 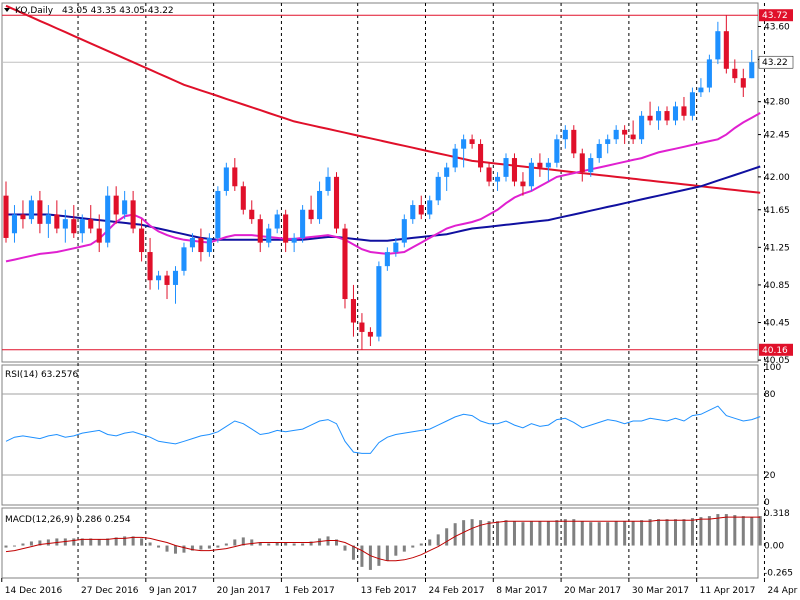 What do you see at coordinates (7, 10) in the screenshot?
I see `symbol-dropdown-icon` at bounding box center [7, 10].